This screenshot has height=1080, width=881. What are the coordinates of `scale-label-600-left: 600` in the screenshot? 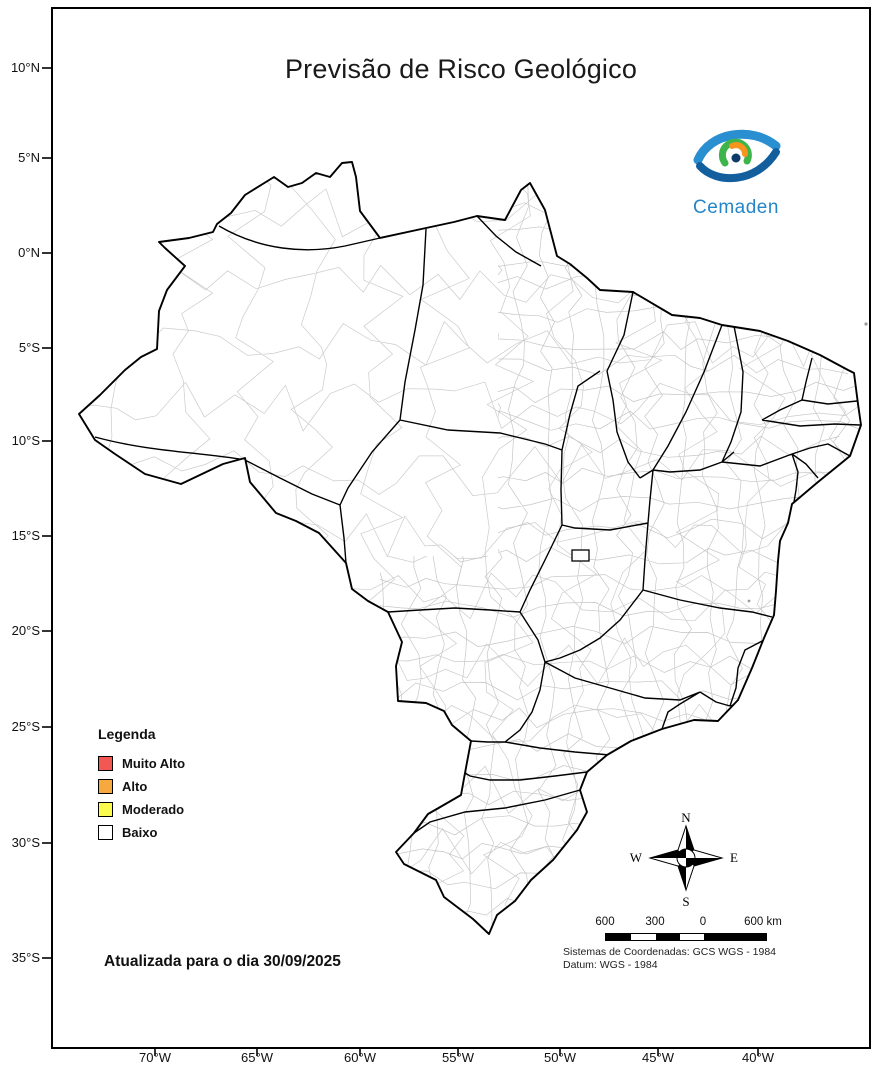 It's located at (605, 922).